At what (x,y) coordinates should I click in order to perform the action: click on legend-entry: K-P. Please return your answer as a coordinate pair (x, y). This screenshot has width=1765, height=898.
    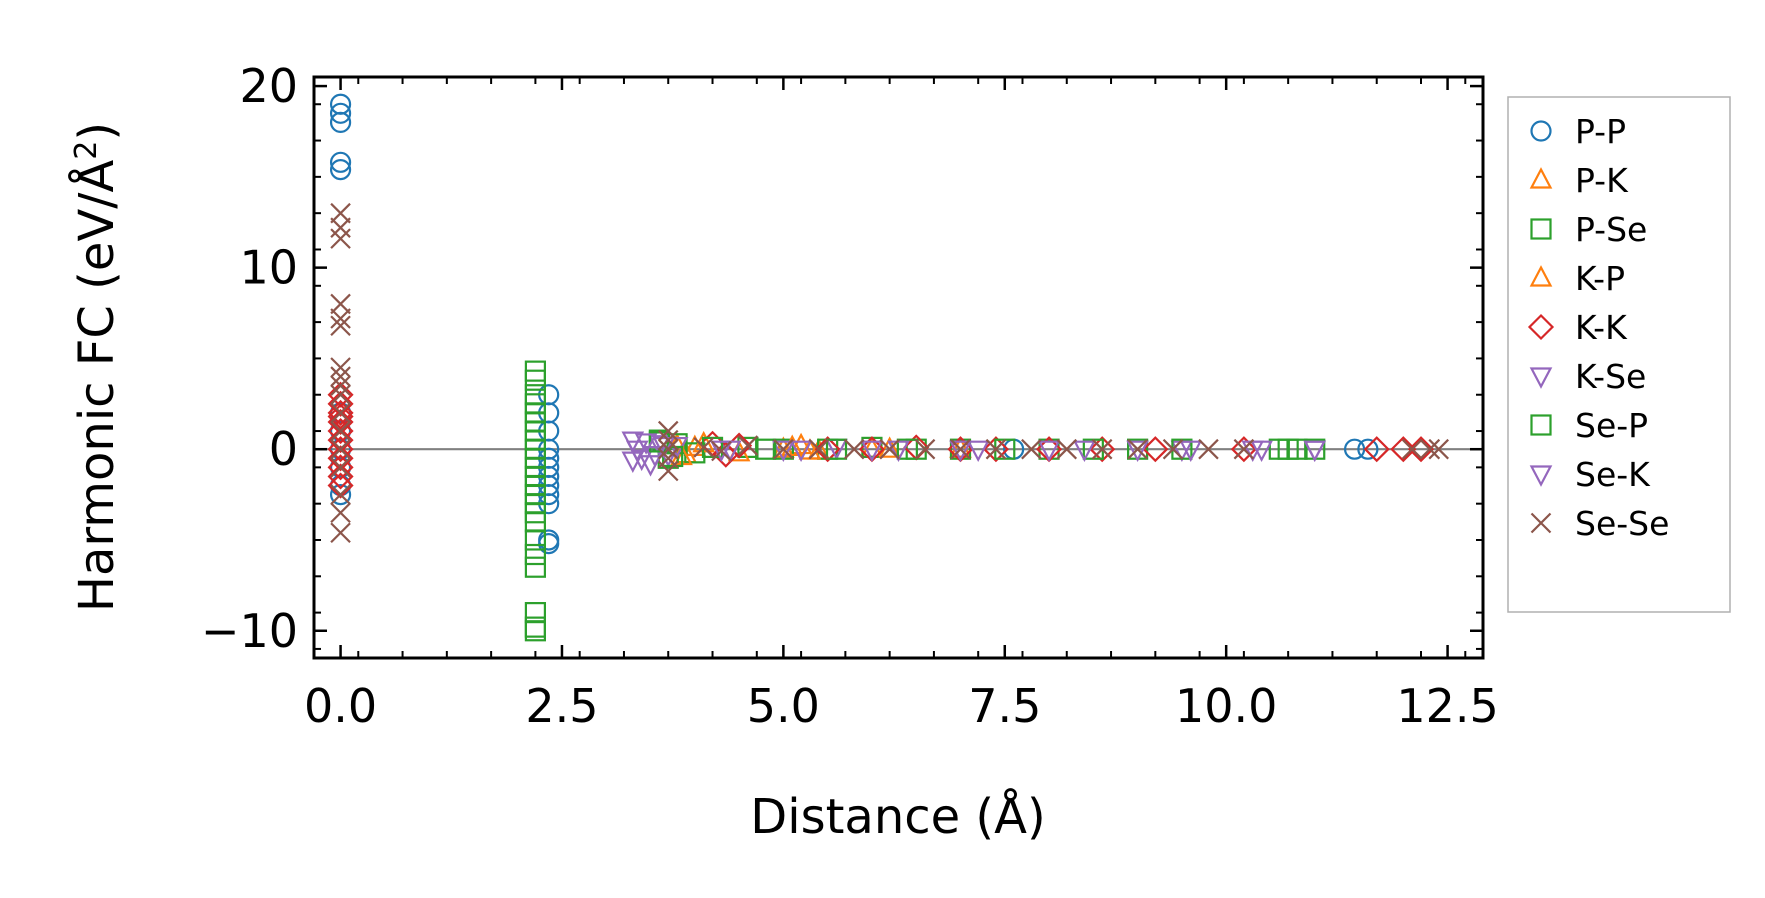
    Looking at the image, I should click on (1577, 278).